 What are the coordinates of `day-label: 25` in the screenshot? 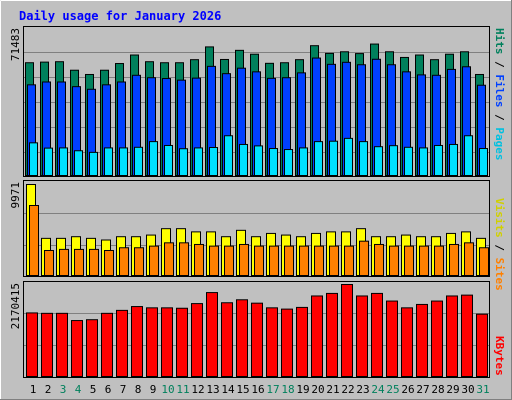 It's located at (392, 389).